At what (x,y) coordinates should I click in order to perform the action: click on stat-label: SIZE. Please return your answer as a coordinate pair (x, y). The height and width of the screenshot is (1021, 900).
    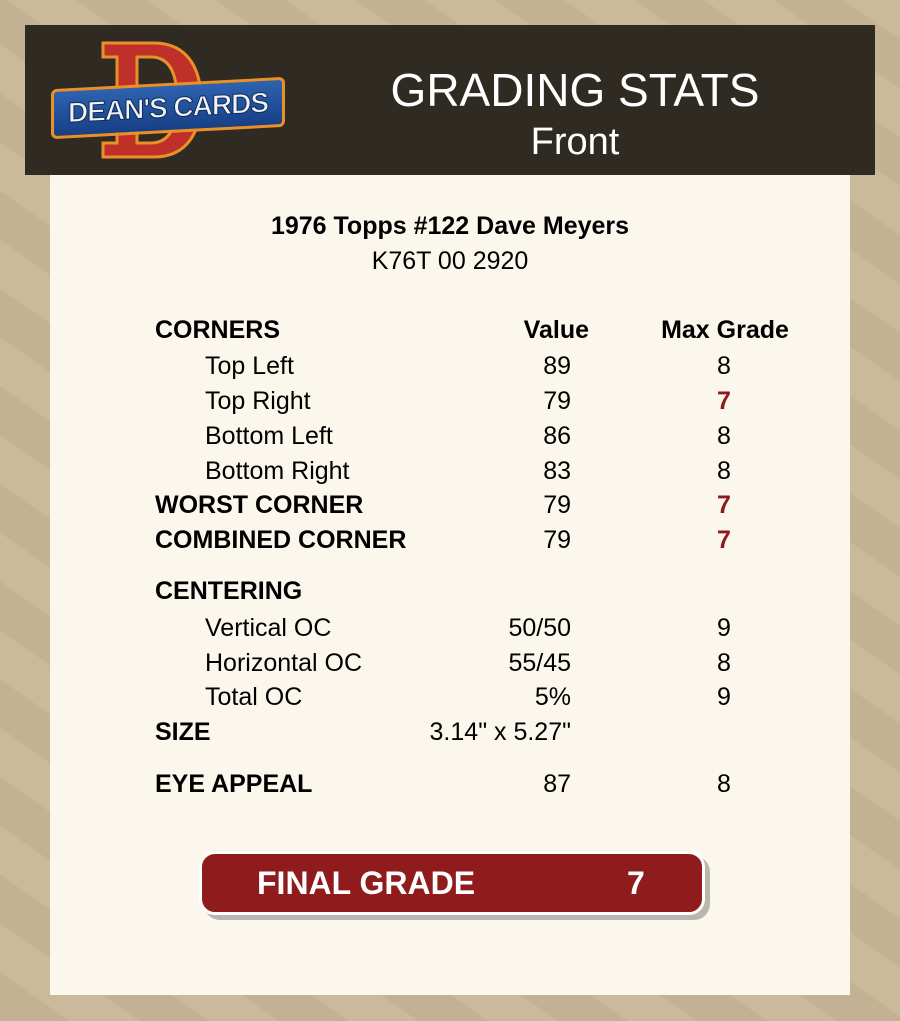
    Looking at the image, I should click on (183, 732).